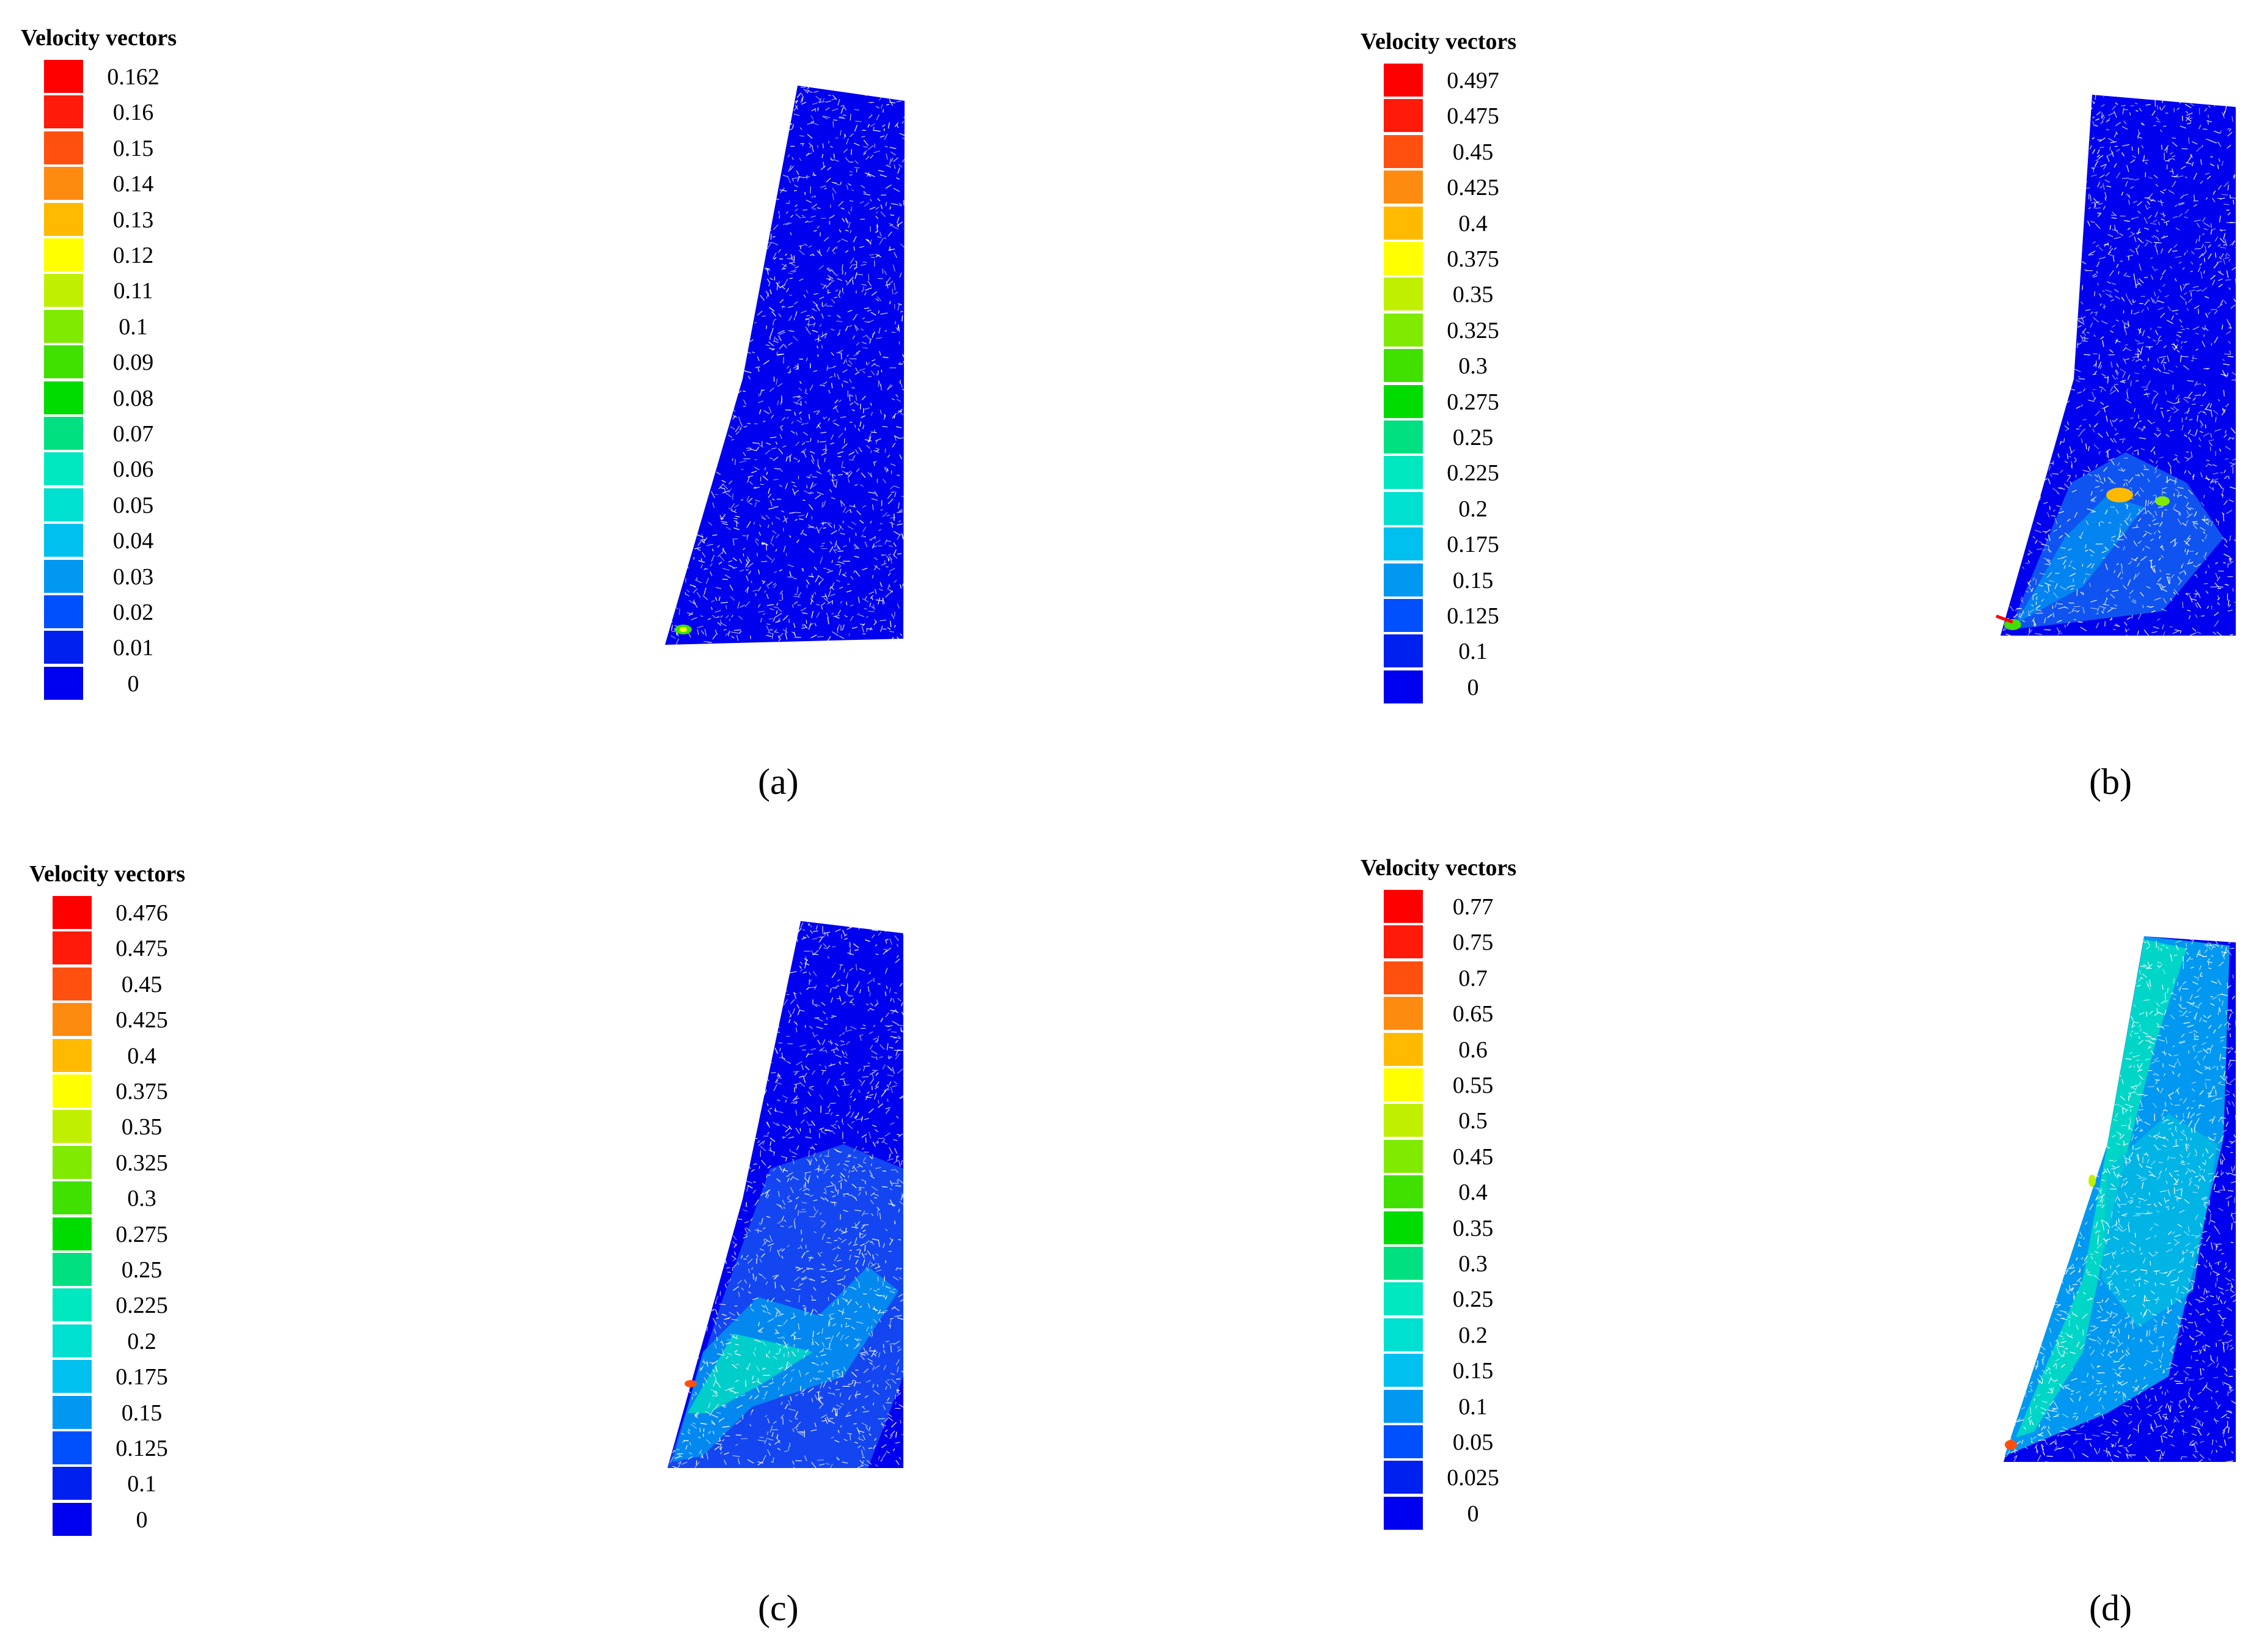 The width and height of the screenshot is (2259, 1652). I want to click on legend-value: 0.3, so click(141, 1199).